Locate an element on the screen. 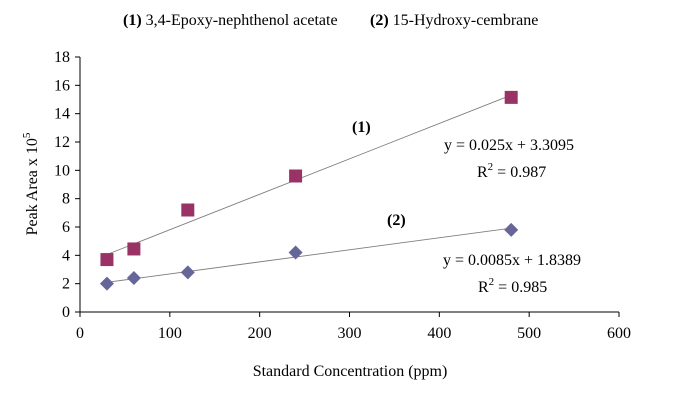 The height and width of the screenshot is (406, 676). x-tick-label: 100 is located at coordinates (170, 333).